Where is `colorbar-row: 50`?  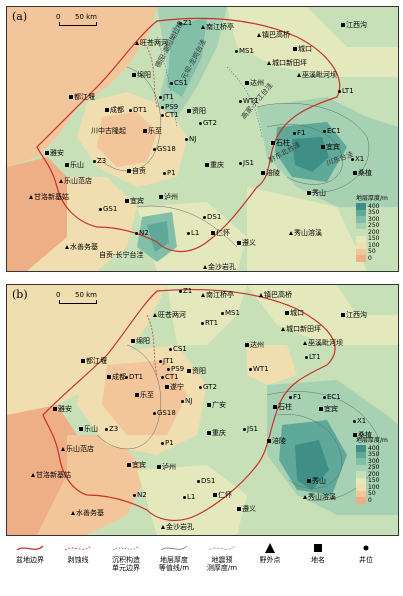
colorbar-row: 50 is located at coordinates (375, 493).